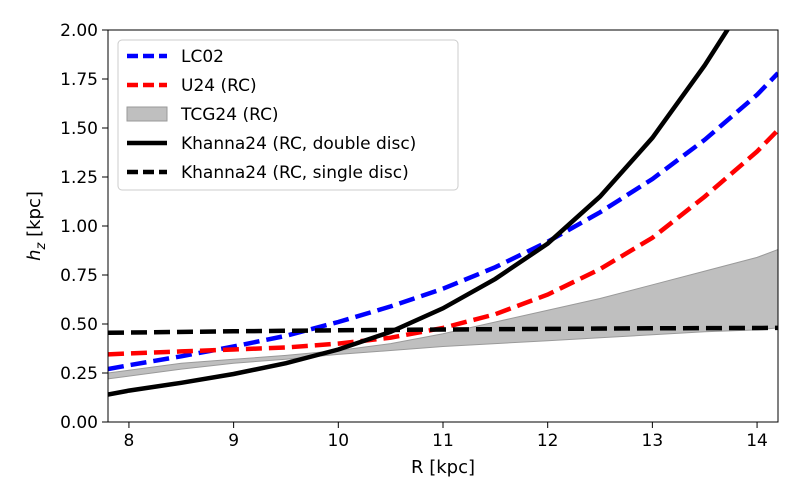  What do you see at coordinates (295, 173) in the screenshot?
I see `legend-label: Khanna24 (RC, single disc)` at bounding box center [295, 173].